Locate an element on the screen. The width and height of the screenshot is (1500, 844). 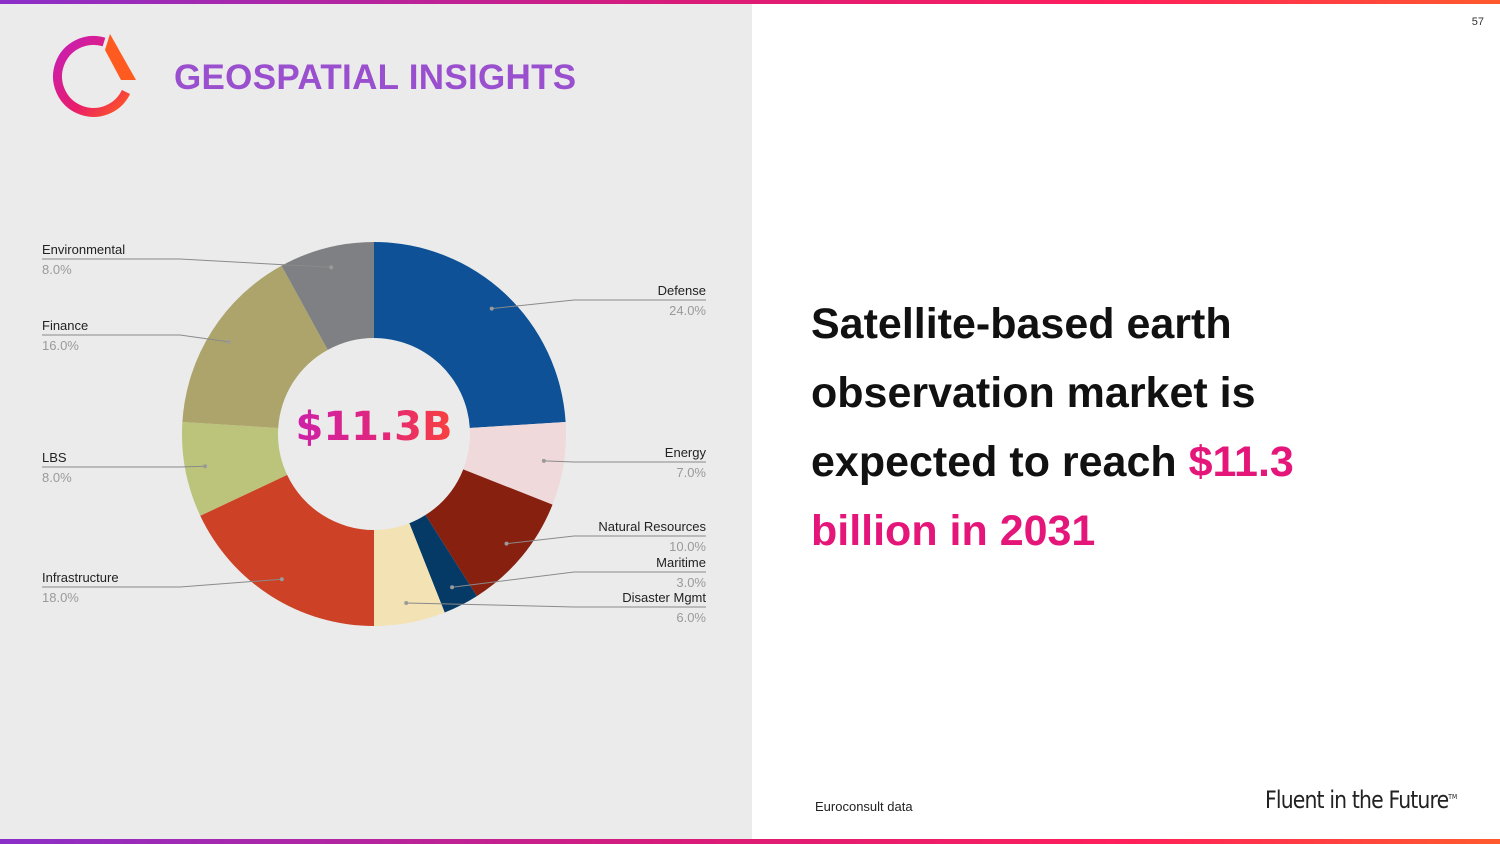
leader-dot-infrastructure is located at coordinates (281, 579).